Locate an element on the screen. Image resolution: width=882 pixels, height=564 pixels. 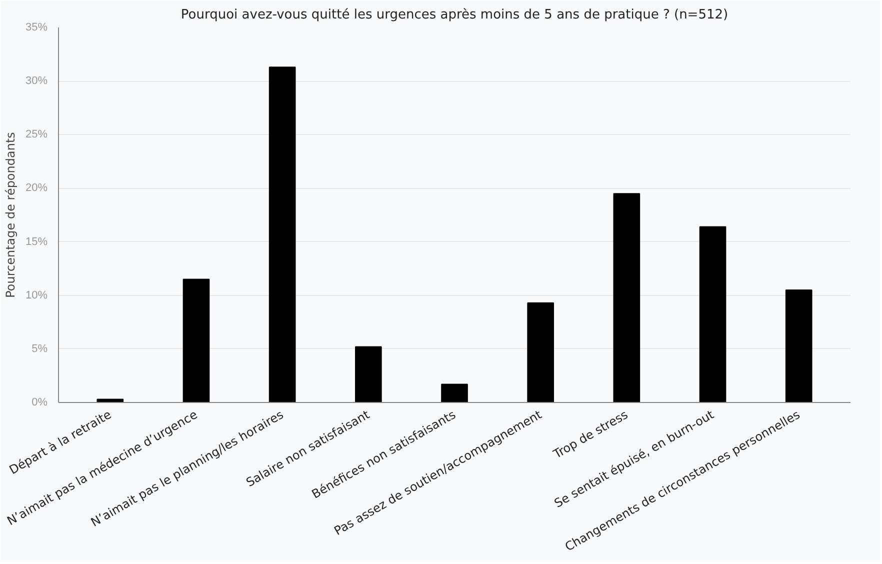
y-tick-label: 15% is located at coordinates (36, 242).